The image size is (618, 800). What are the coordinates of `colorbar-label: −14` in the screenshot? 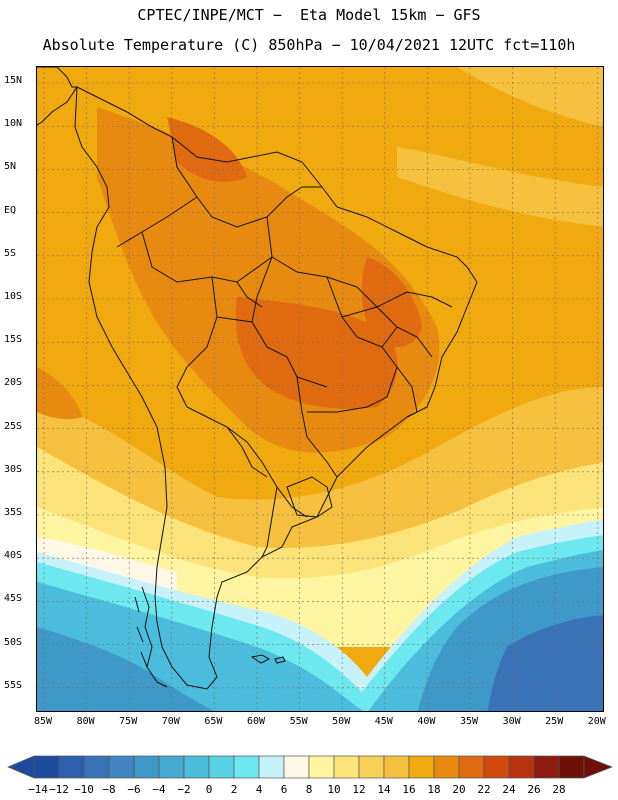 It's located at (38, 789).